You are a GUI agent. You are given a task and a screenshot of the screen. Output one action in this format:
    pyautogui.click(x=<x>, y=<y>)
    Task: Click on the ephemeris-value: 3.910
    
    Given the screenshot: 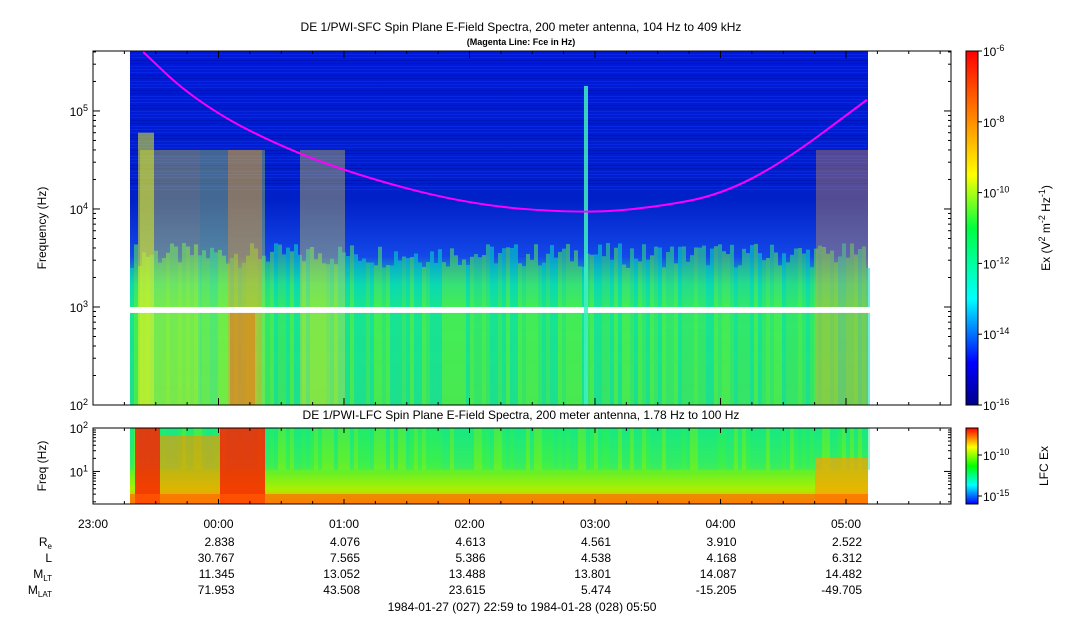 What is the action you would take?
    pyautogui.click(x=721, y=542)
    